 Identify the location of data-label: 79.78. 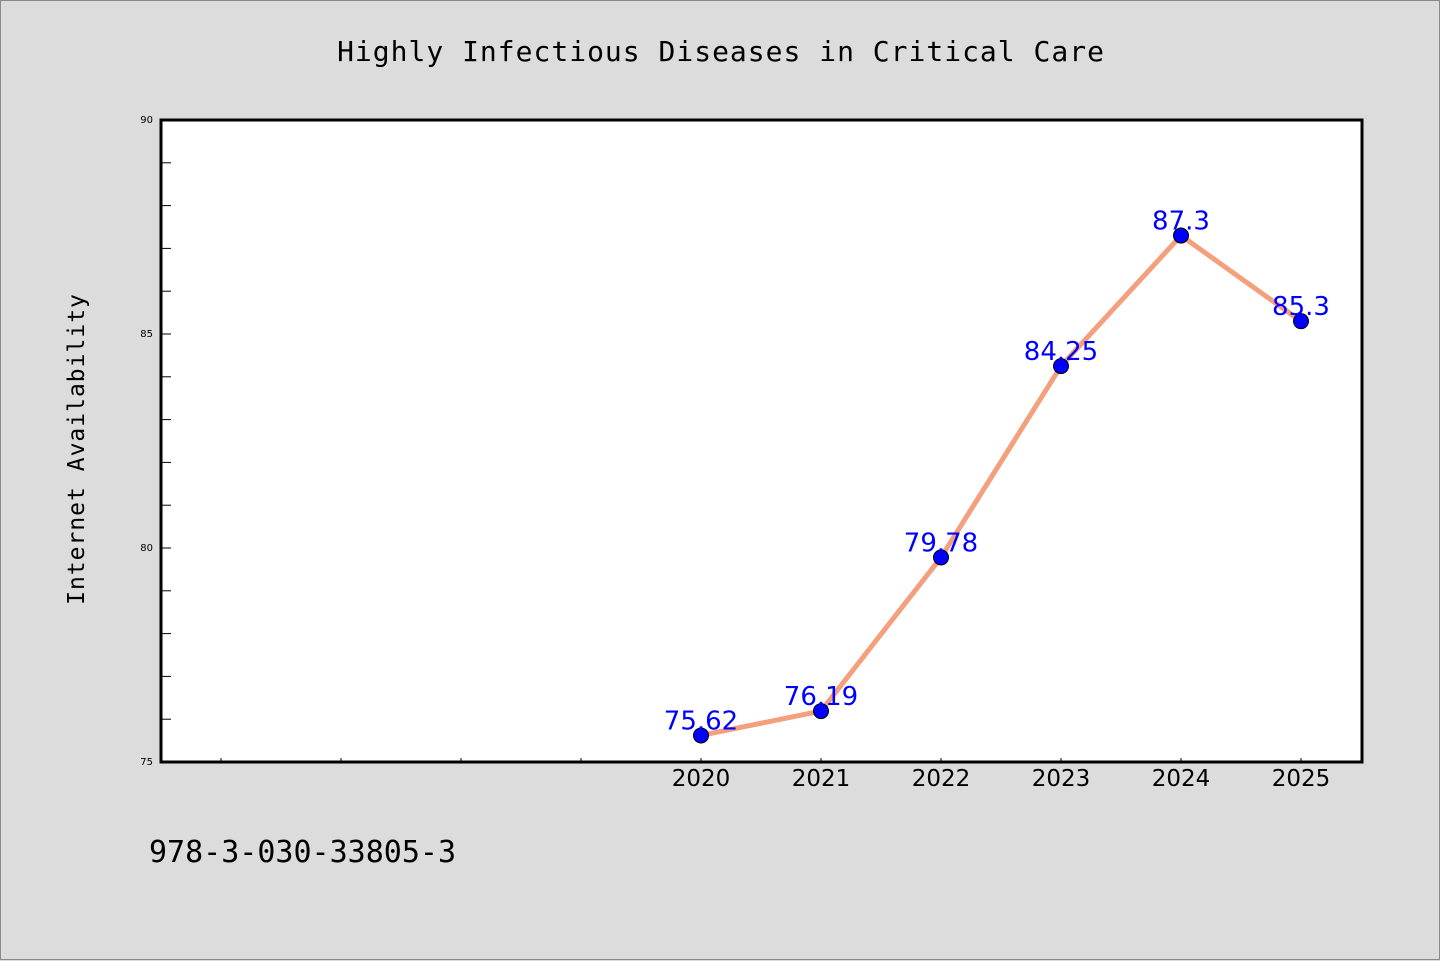
(941, 543).